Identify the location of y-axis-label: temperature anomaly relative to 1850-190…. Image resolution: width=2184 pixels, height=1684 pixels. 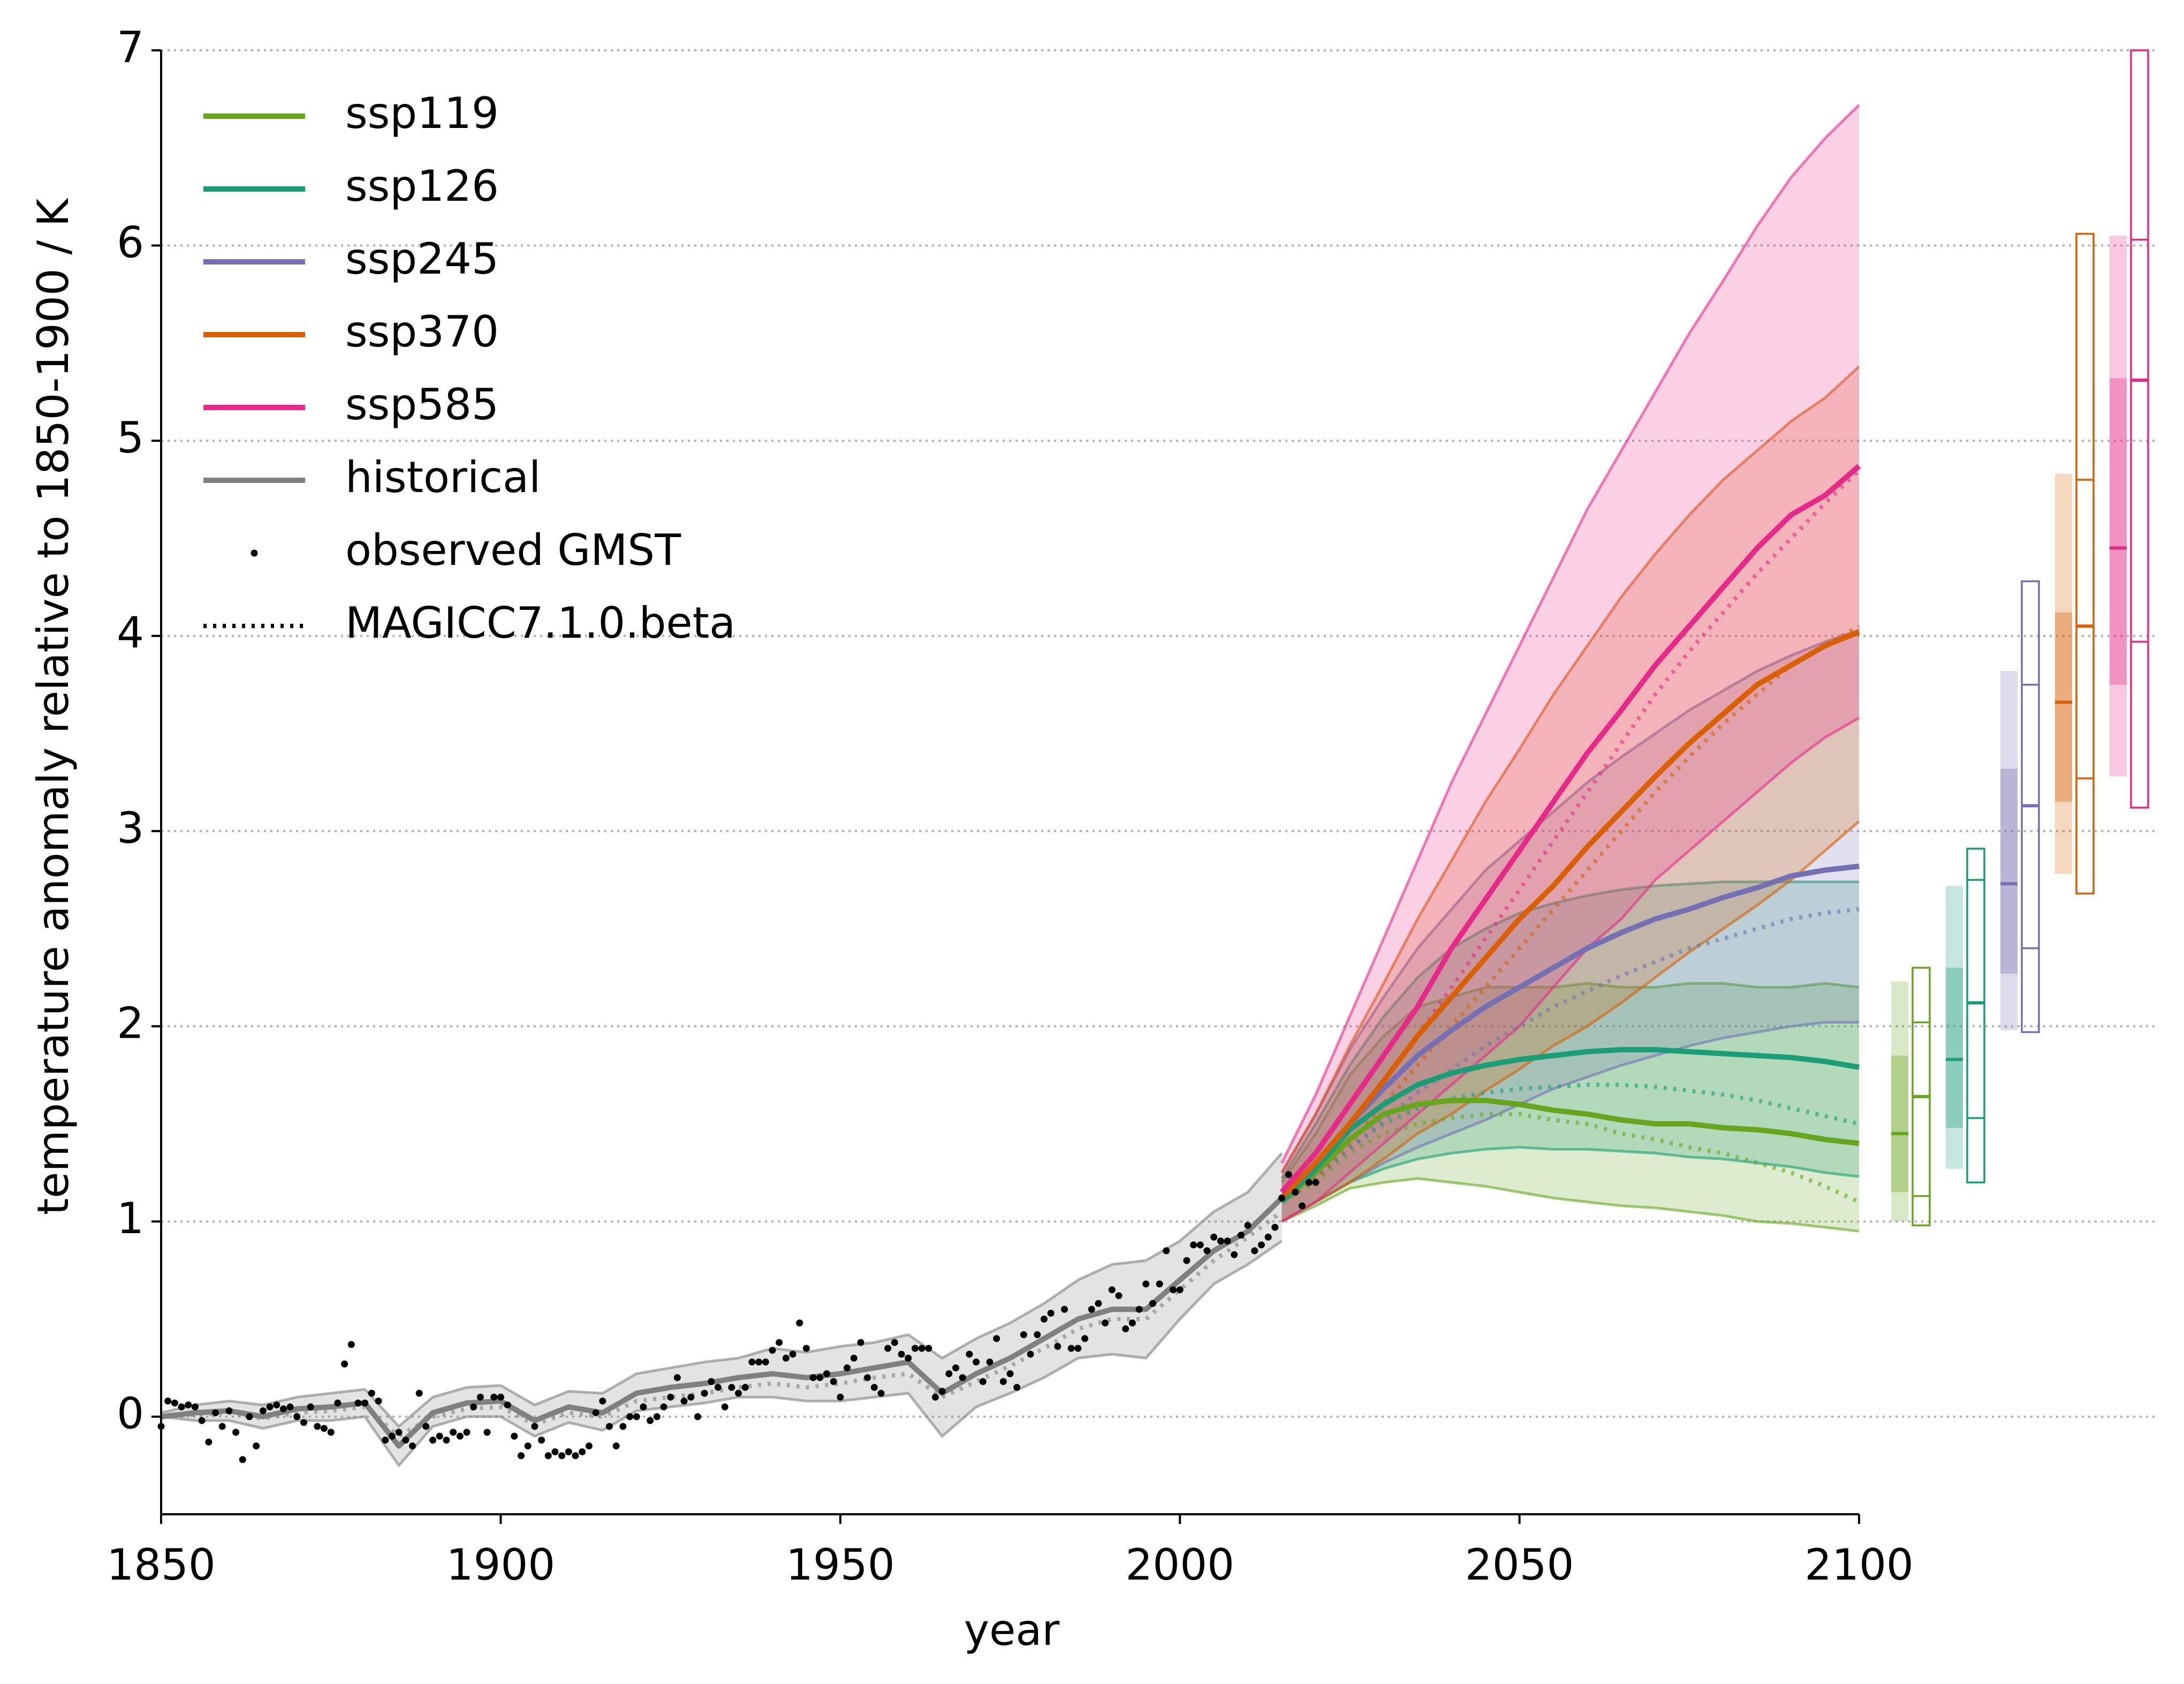
(53, 706).